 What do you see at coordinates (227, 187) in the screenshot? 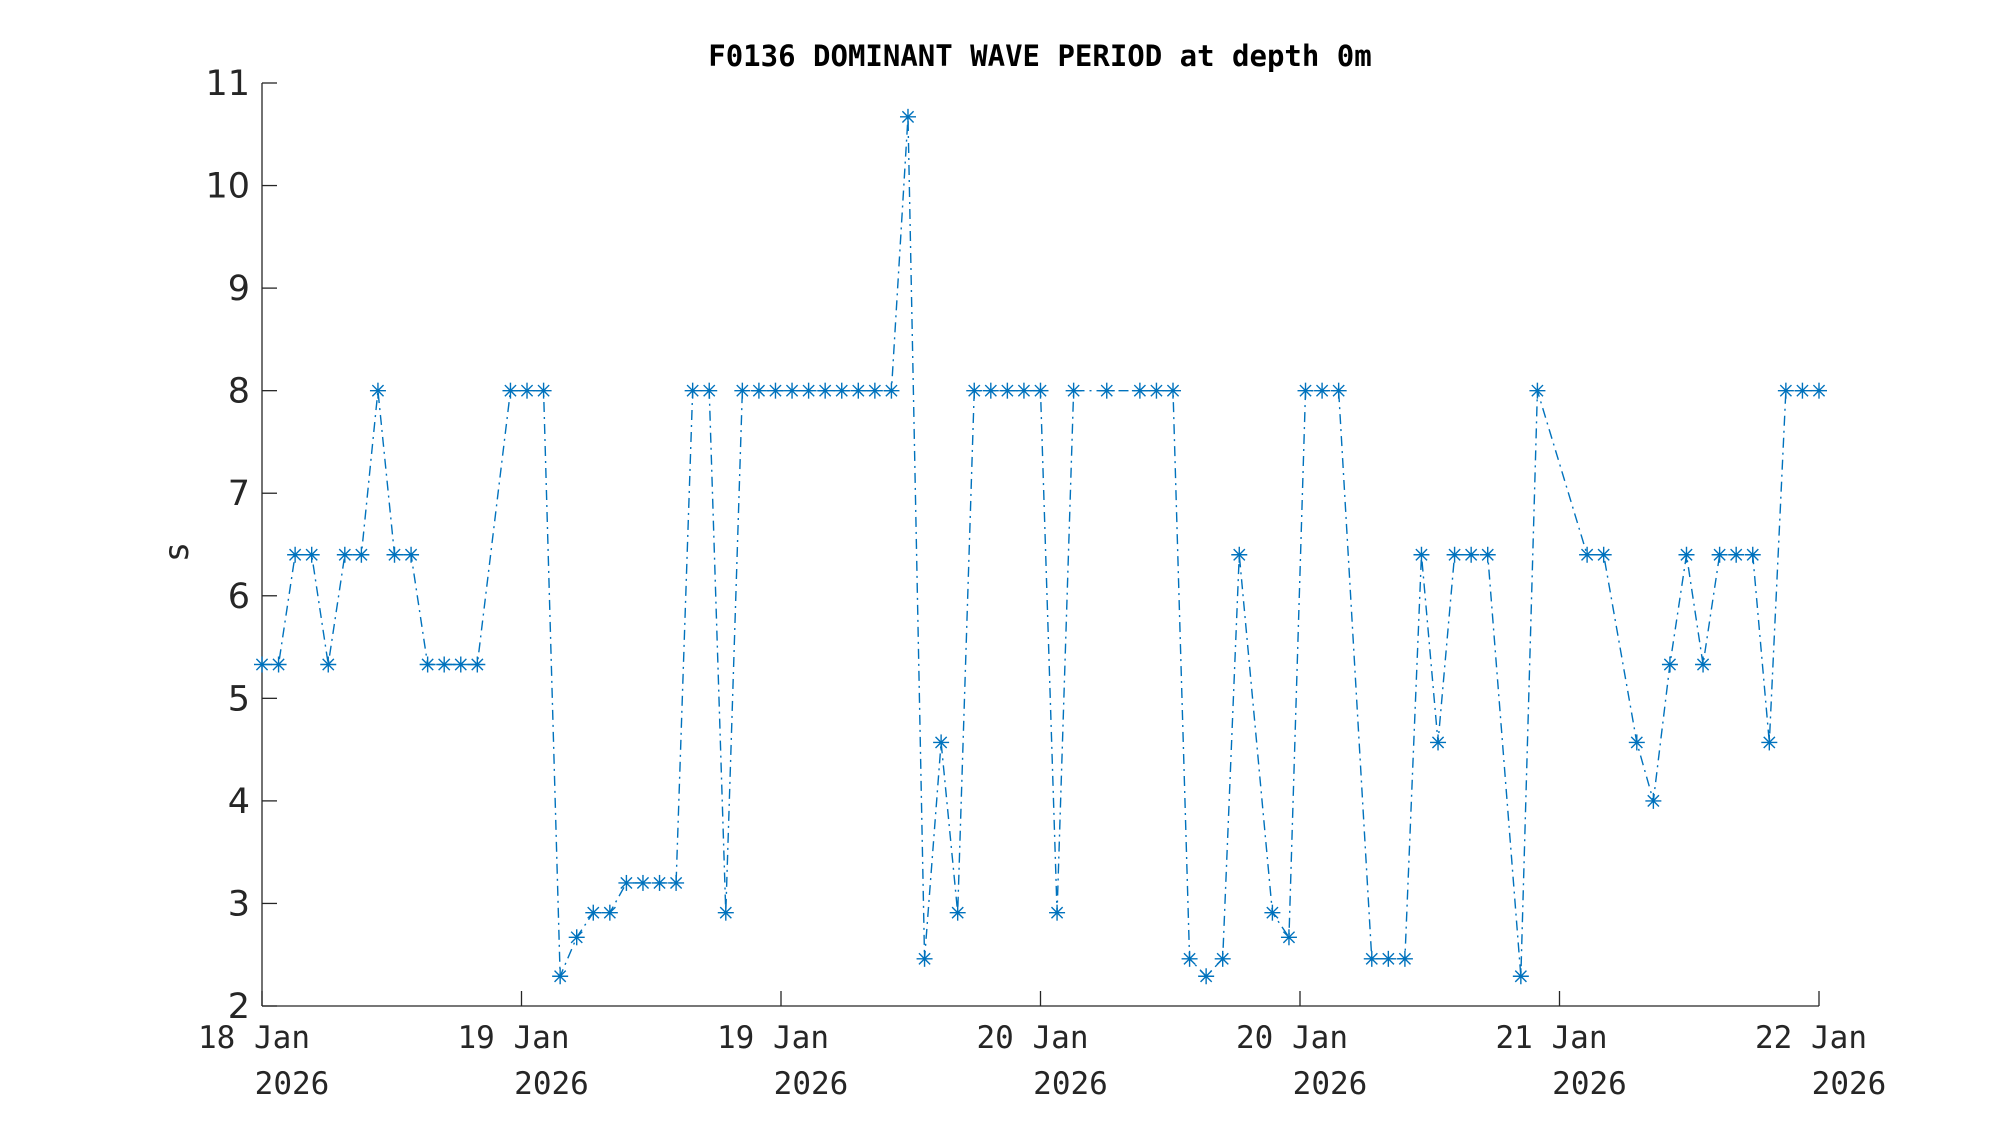
I see `y-tick-label: 10` at bounding box center [227, 187].